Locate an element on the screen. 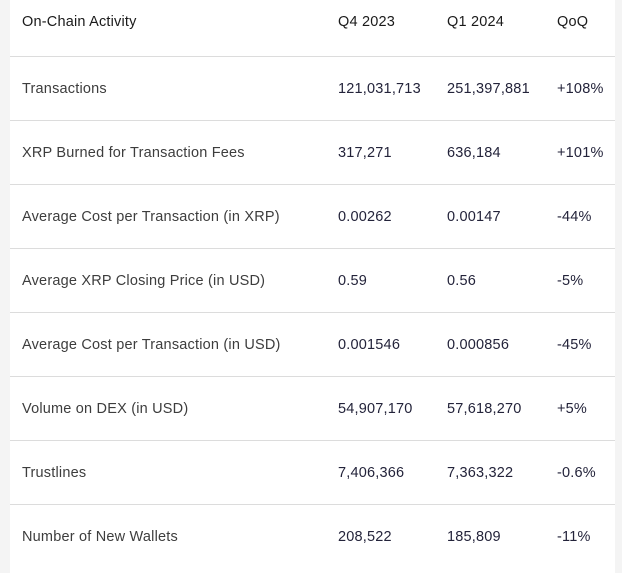 The width and height of the screenshot is (622, 573). row-label: Volume on DEX (in USD) is located at coordinates (105, 408).